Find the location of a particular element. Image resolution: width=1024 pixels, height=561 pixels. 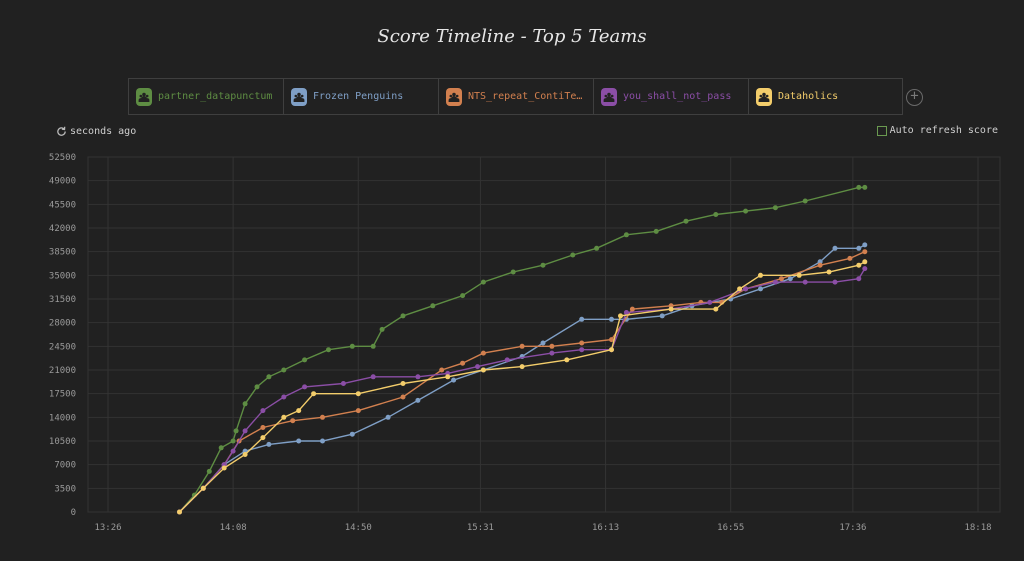

plus-circle-icon: + is located at coordinates (914, 97).